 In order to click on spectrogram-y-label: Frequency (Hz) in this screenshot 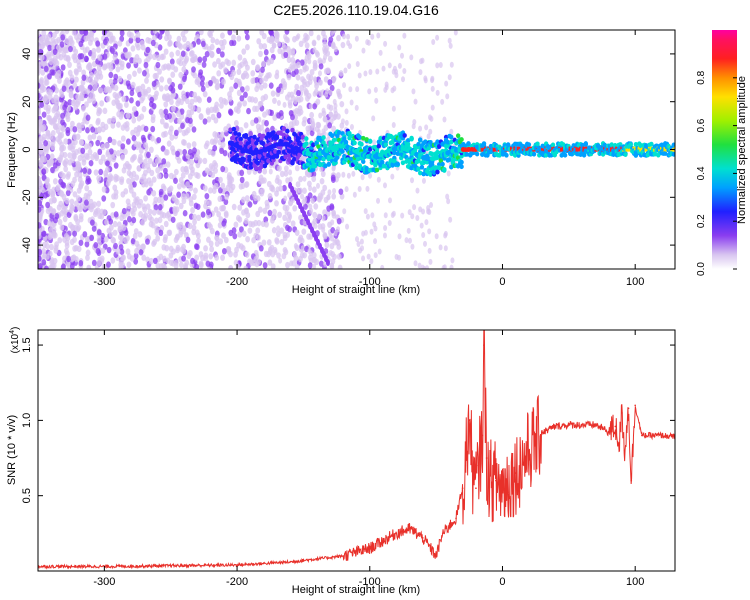, I will do `click(12, 150)`.